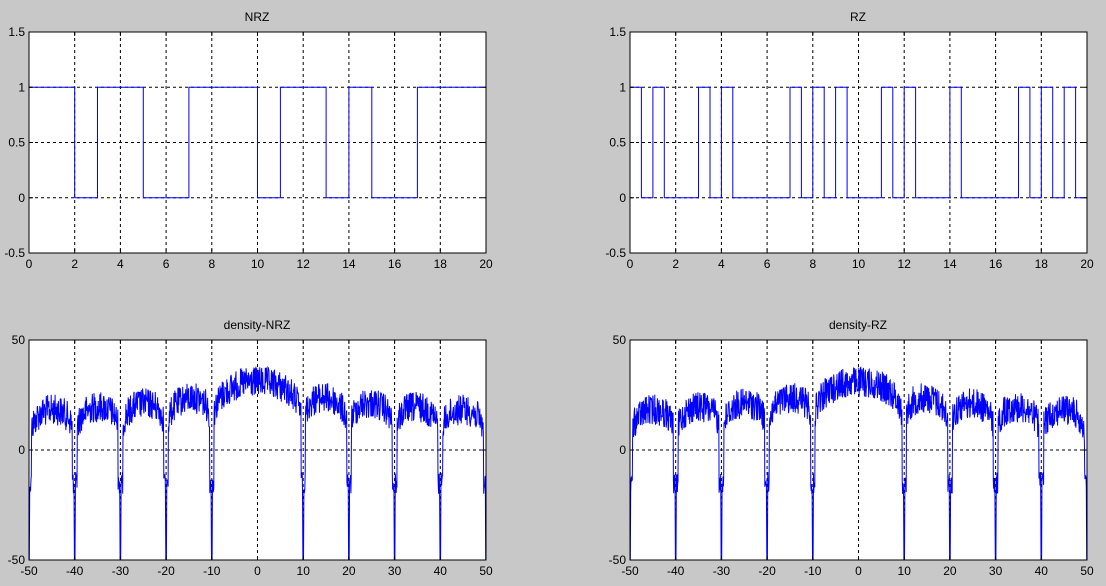 This screenshot has width=1106, height=586. I want to click on subplot-title: RZ, so click(858, 17).